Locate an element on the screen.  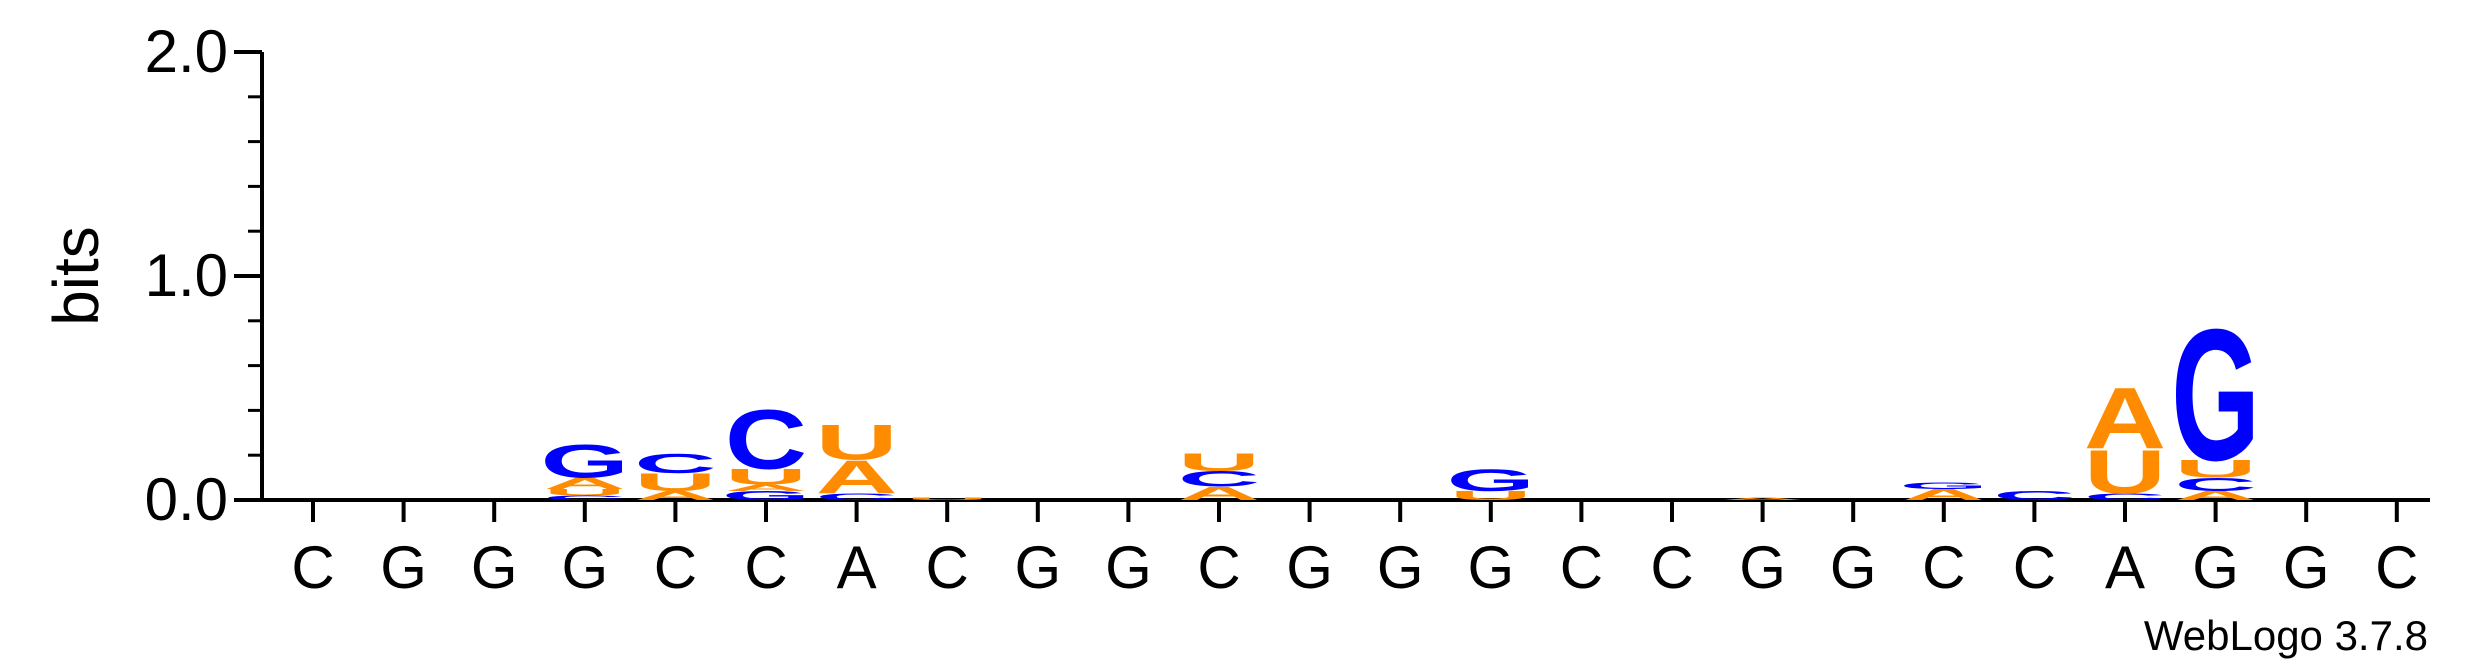
weblogo-credit: WebLogo 3.7.8 is located at coordinates (2286, 635).